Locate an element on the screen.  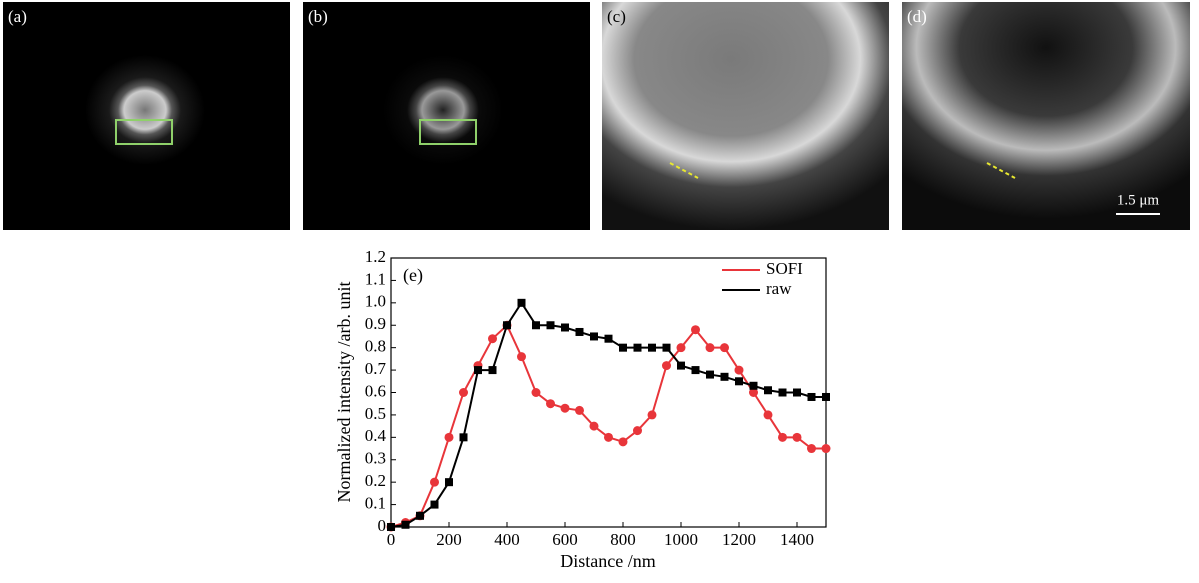
x-tick-label: 1400 is located at coordinates (797, 539).